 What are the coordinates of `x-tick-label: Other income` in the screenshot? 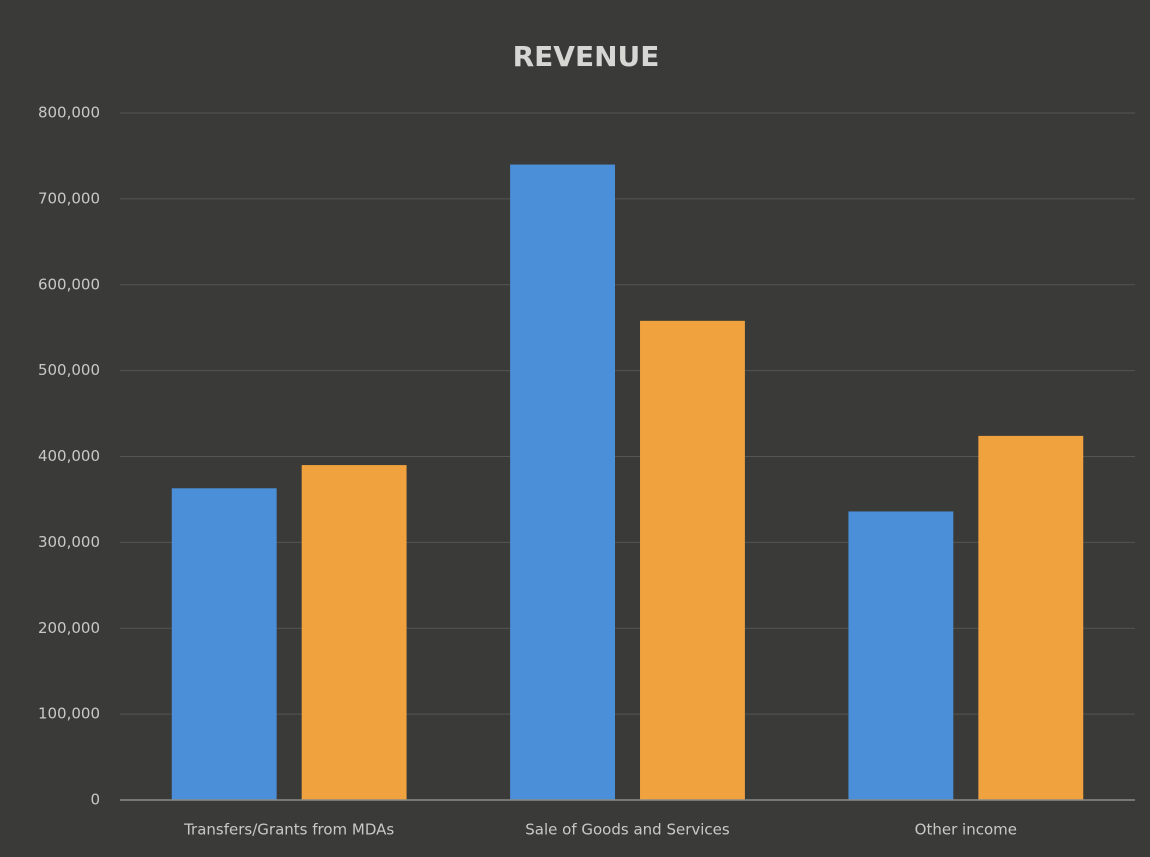 It's located at (966, 830).